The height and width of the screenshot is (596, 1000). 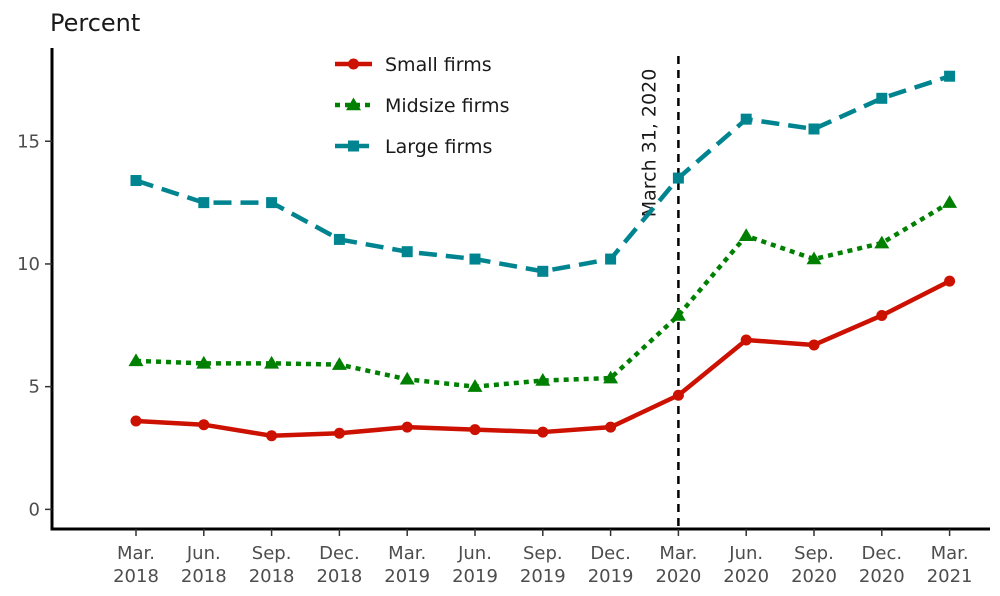 I want to click on y-tick-label: 0, so click(x=34, y=509).